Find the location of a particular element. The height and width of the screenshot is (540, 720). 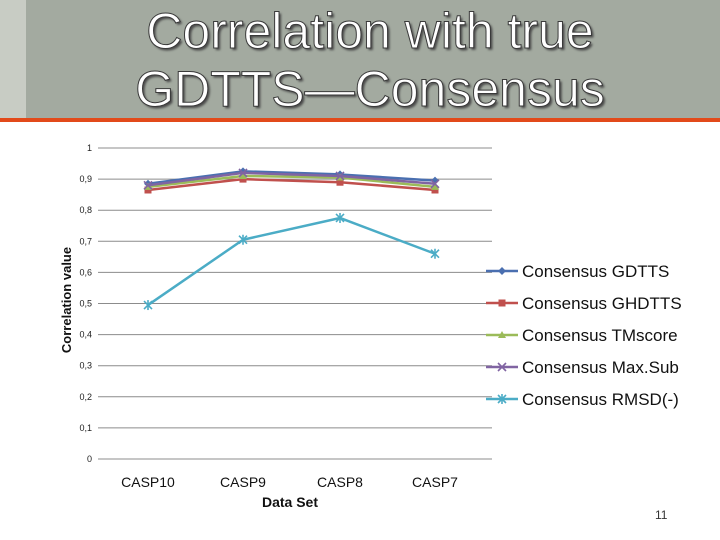

x-tick-label: CASP8 is located at coordinates (340, 482).